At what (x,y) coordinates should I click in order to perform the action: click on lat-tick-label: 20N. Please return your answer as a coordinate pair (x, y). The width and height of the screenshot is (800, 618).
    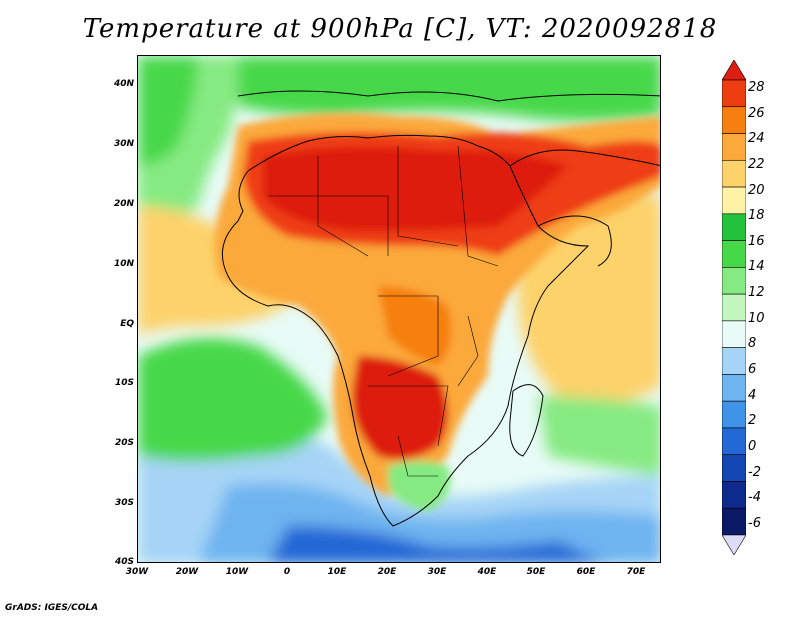
    Looking at the image, I should click on (123, 204).